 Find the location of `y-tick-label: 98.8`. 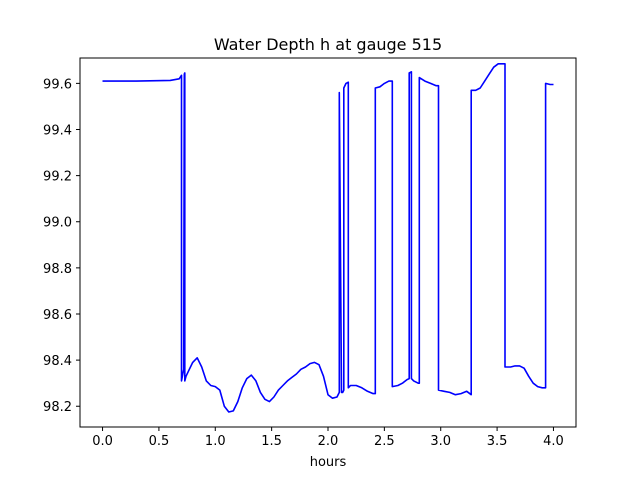

y-tick-label: 98.8 is located at coordinates (57, 269).